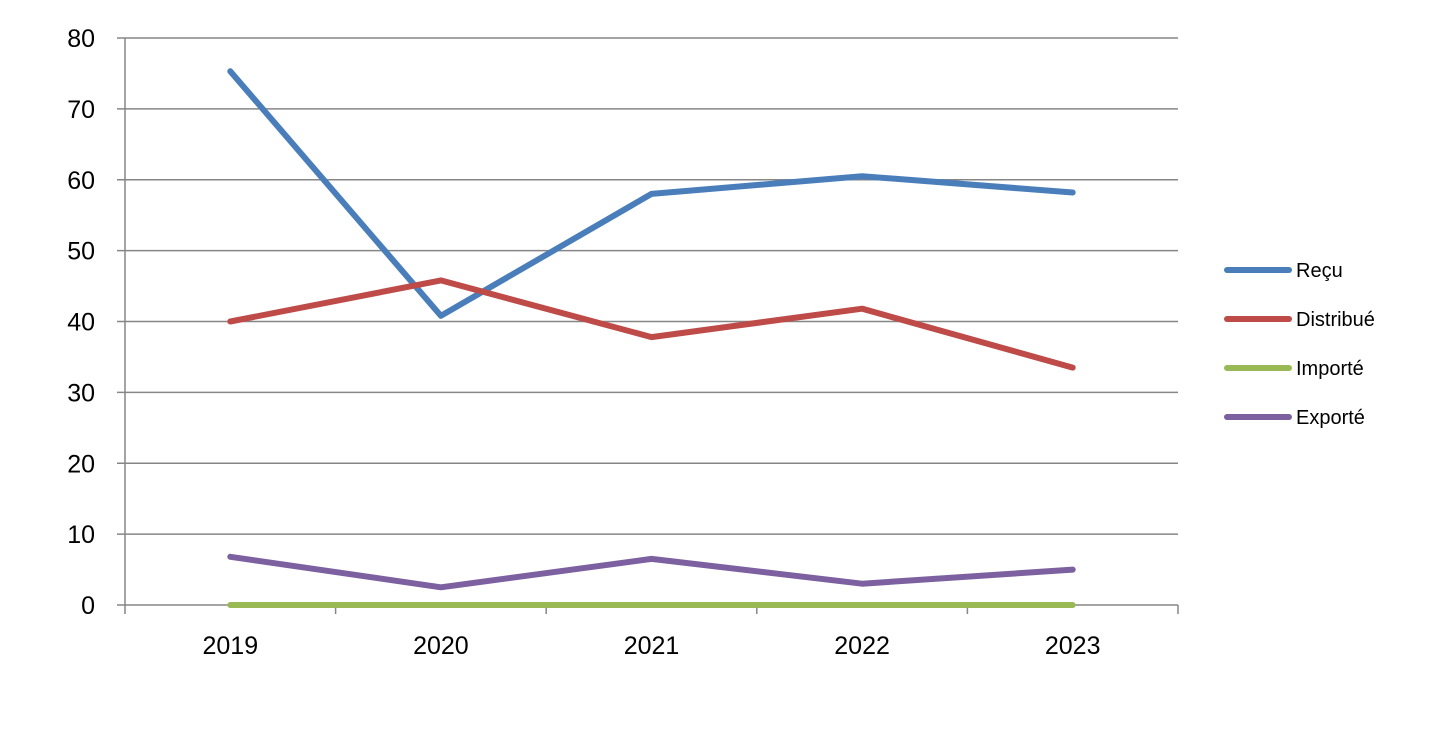  Describe the element at coordinates (230, 646) in the screenshot. I see `x-tick-label: 2019` at that location.